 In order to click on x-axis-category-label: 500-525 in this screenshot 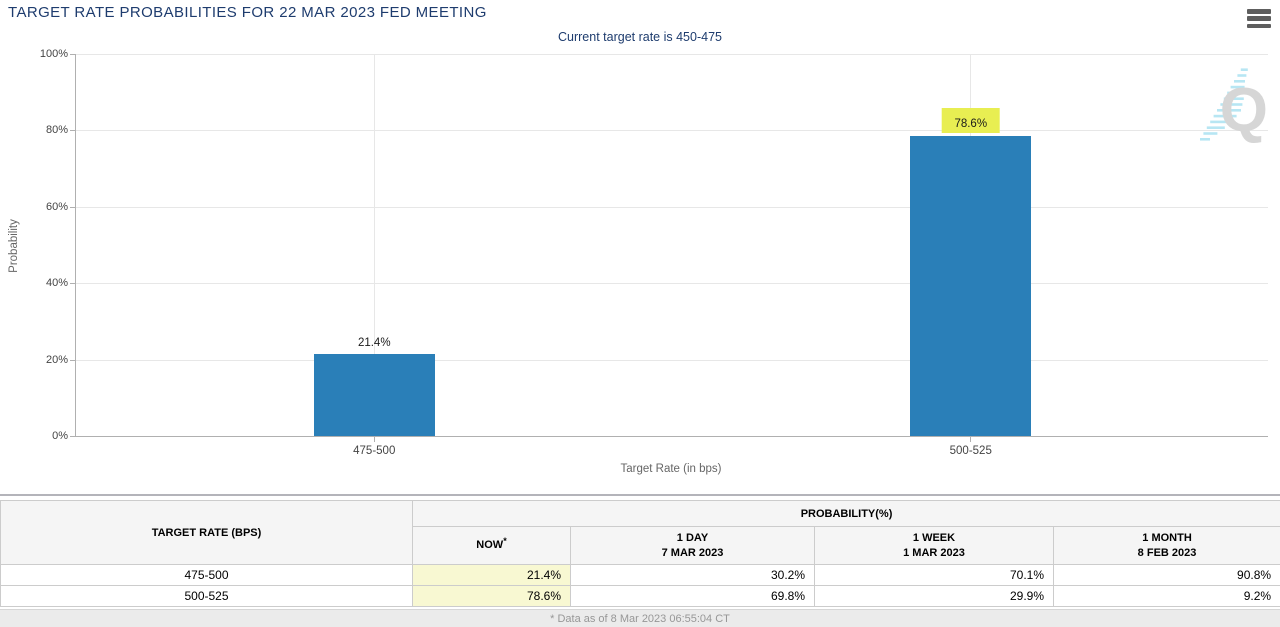, I will do `click(970, 451)`.